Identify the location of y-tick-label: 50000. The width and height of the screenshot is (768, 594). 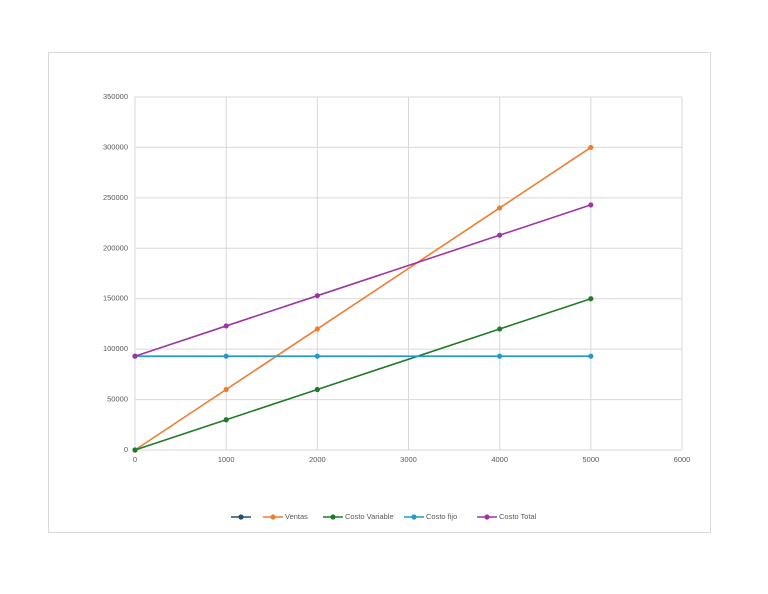
(117, 399).